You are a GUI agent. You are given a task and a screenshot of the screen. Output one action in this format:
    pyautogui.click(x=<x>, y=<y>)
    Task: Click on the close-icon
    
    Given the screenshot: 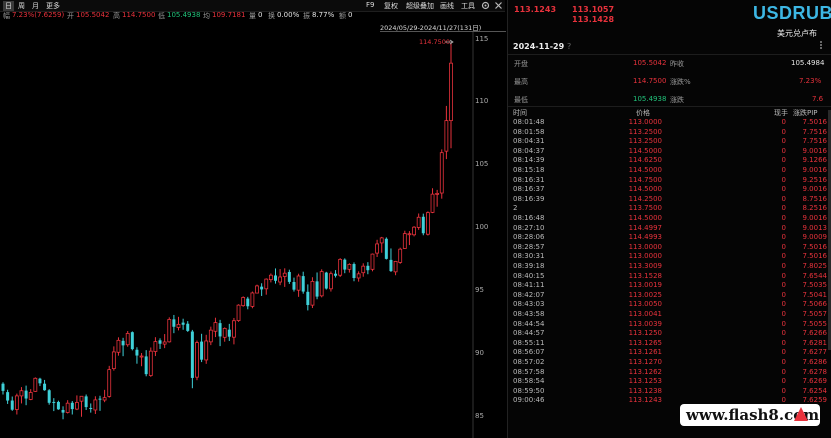 What is the action you would take?
    pyautogui.click(x=498, y=5)
    